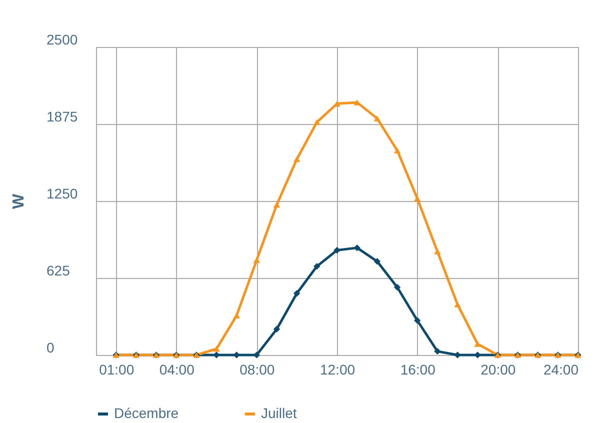  Describe the element at coordinates (62, 40) in the screenshot. I see `y-tick-label: 2500` at that location.